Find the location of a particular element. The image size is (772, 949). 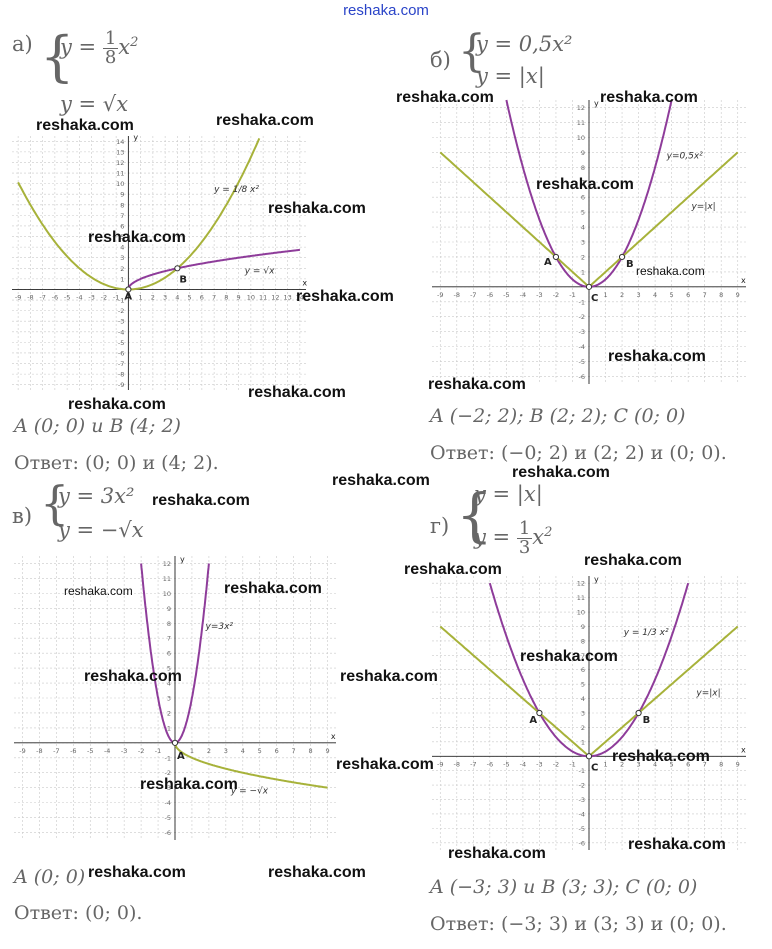

x-tick-label: 7 is located at coordinates (705, 764).